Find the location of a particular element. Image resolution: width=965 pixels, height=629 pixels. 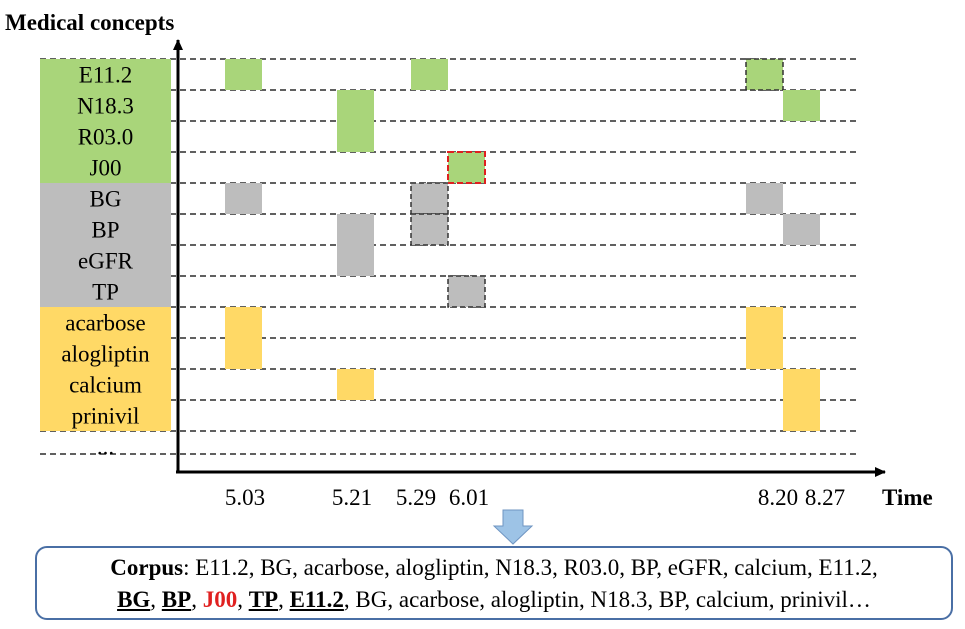

row-label-bg-r030 is located at coordinates (105, 136).